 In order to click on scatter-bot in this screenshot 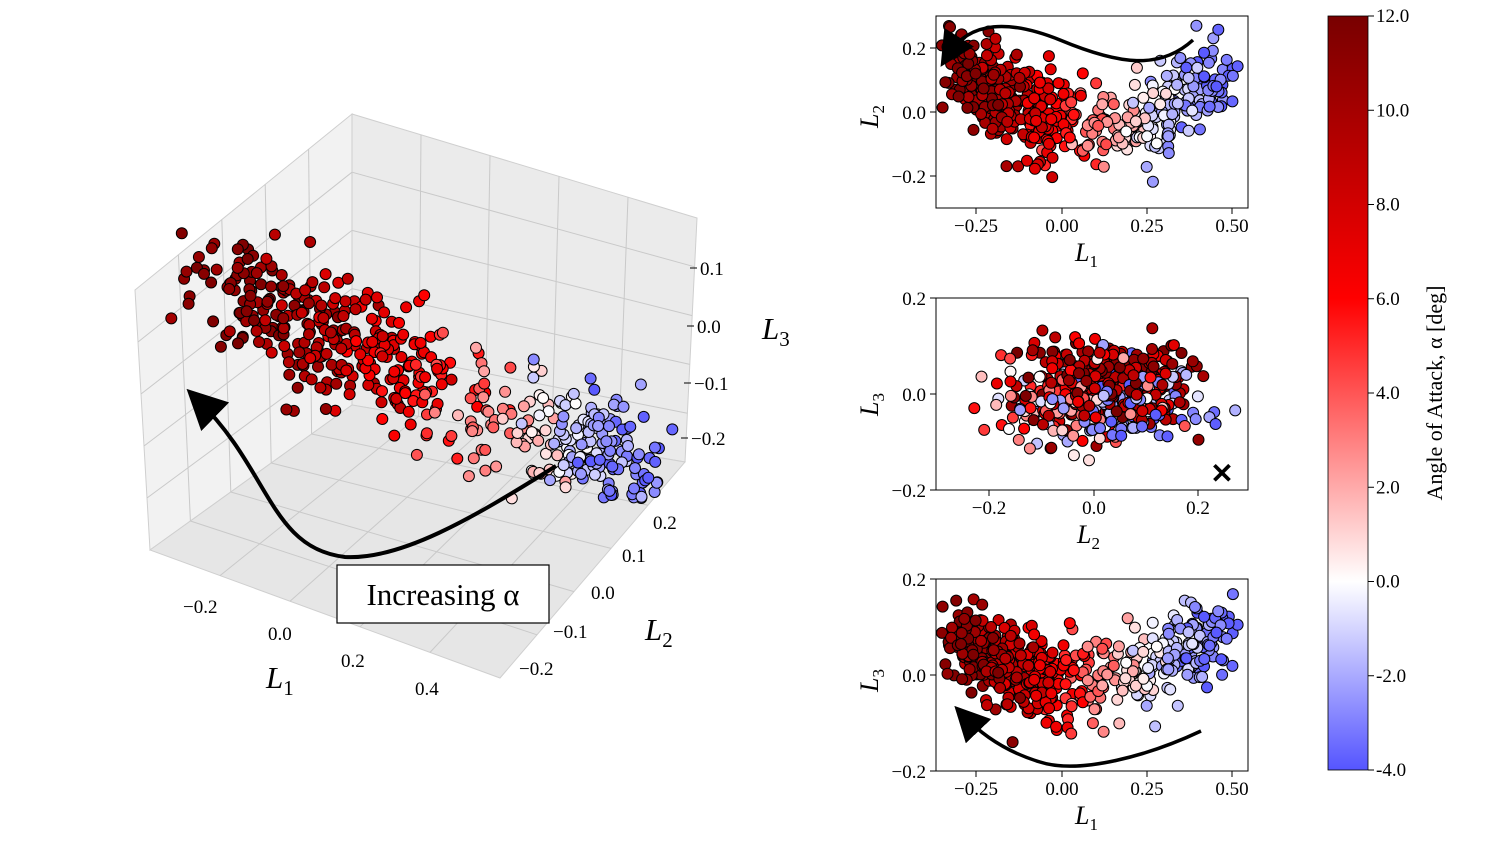, I will do `click(1090, 668)`.